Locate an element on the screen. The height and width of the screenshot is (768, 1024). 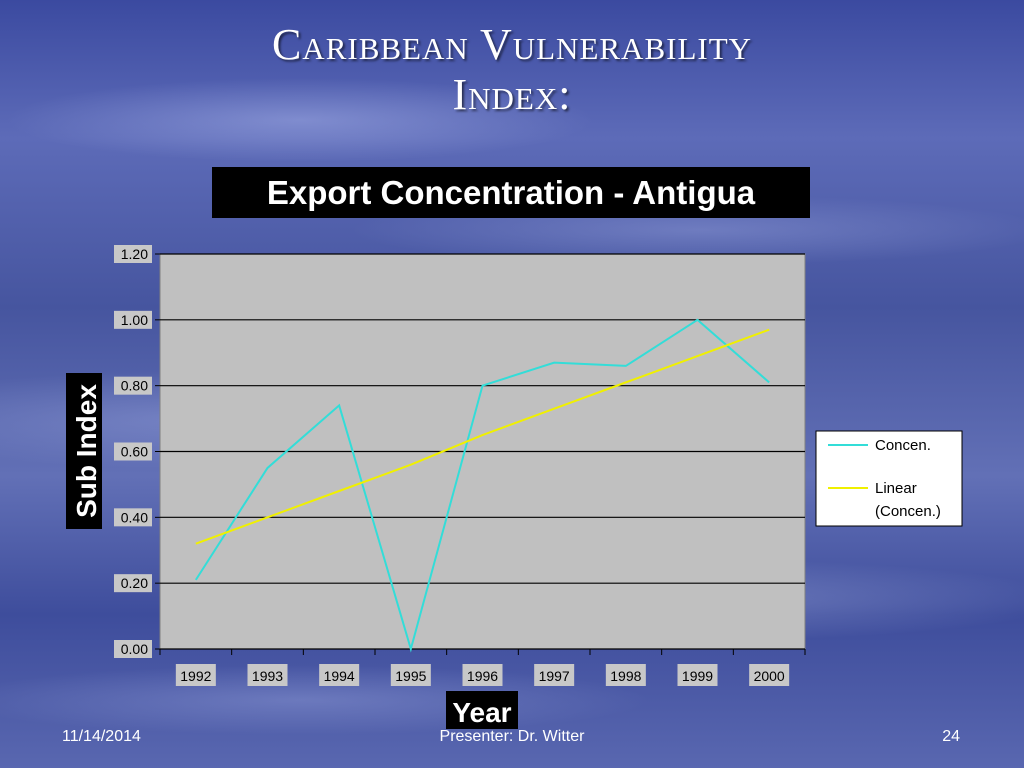
y-tick-label: 1.20 is located at coordinates (134, 254).